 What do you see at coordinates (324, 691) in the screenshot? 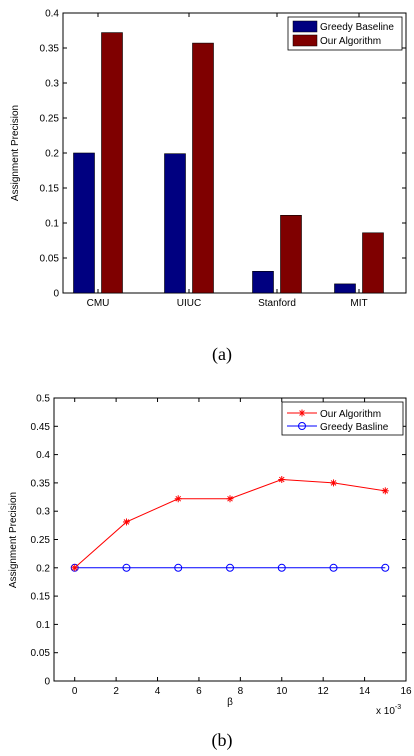
I see `x-tick-label: 12` at bounding box center [324, 691].